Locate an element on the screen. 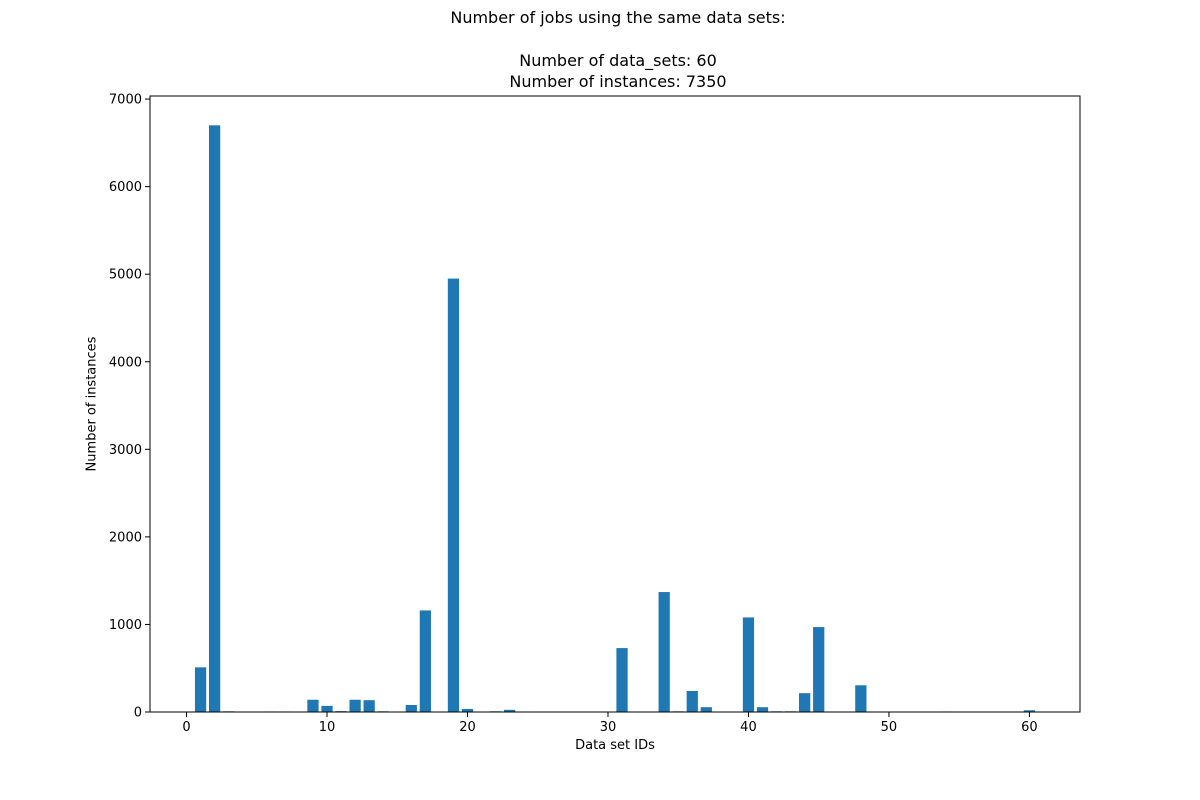 The height and width of the screenshot is (800, 1200). y-tick-label: 2000 is located at coordinates (125, 537).